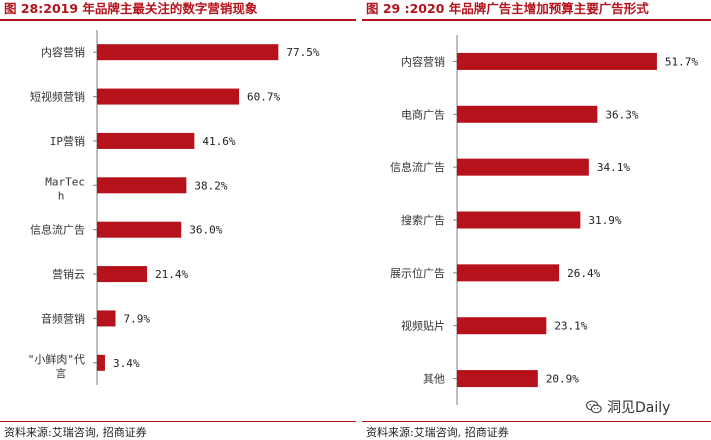 The image size is (711, 440). Describe the element at coordinates (417, 167) in the screenshot. I see `right-category-label: 信息流广告` at that location.